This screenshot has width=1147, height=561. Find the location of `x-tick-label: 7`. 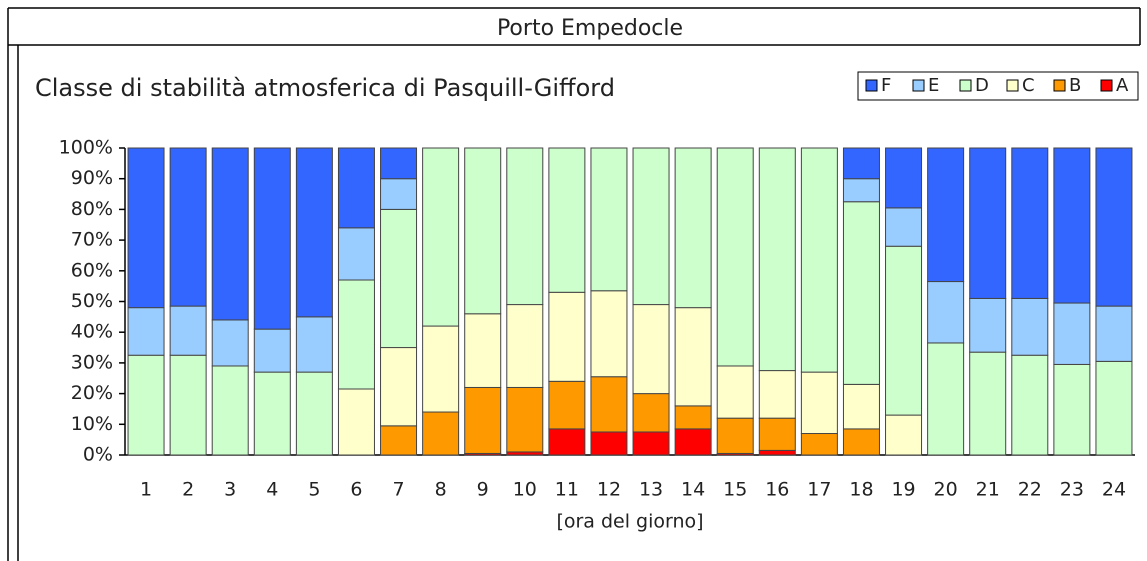

x-tick-label: 7 is located at coordinates (398, 490).